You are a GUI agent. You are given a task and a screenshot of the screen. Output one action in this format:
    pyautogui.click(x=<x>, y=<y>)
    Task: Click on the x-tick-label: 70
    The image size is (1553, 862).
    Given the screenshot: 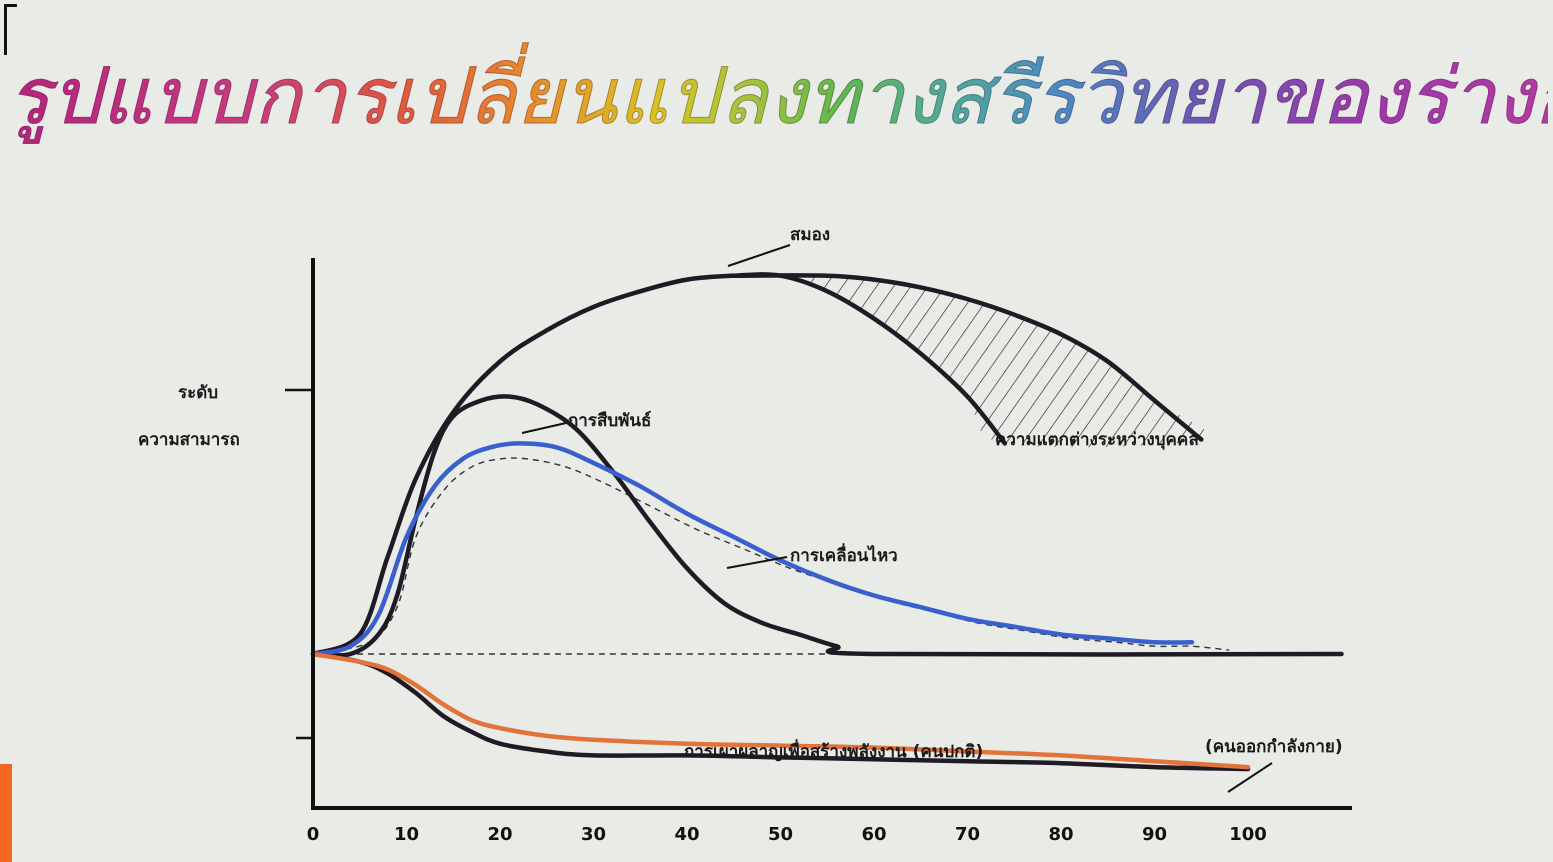 What is the action you would take?
    pyautogui.click(x=967, y=834)
    